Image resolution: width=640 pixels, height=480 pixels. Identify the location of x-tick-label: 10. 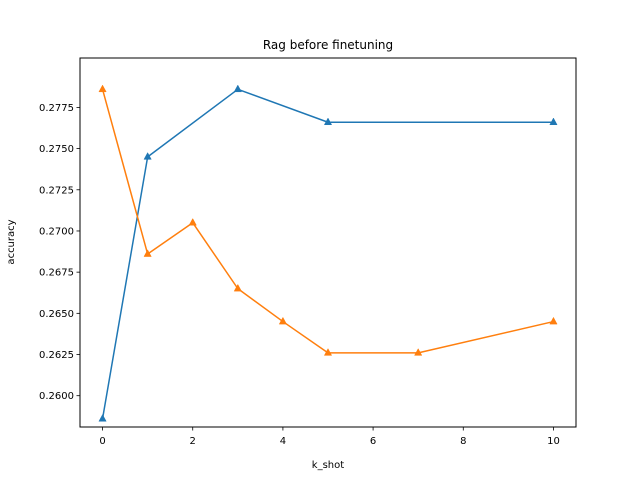
(553, 441).